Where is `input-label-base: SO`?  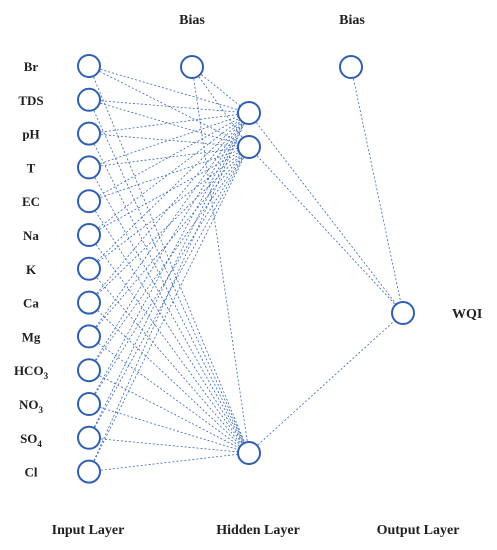 input-label-base: SO is located at coordinates (28, 438).